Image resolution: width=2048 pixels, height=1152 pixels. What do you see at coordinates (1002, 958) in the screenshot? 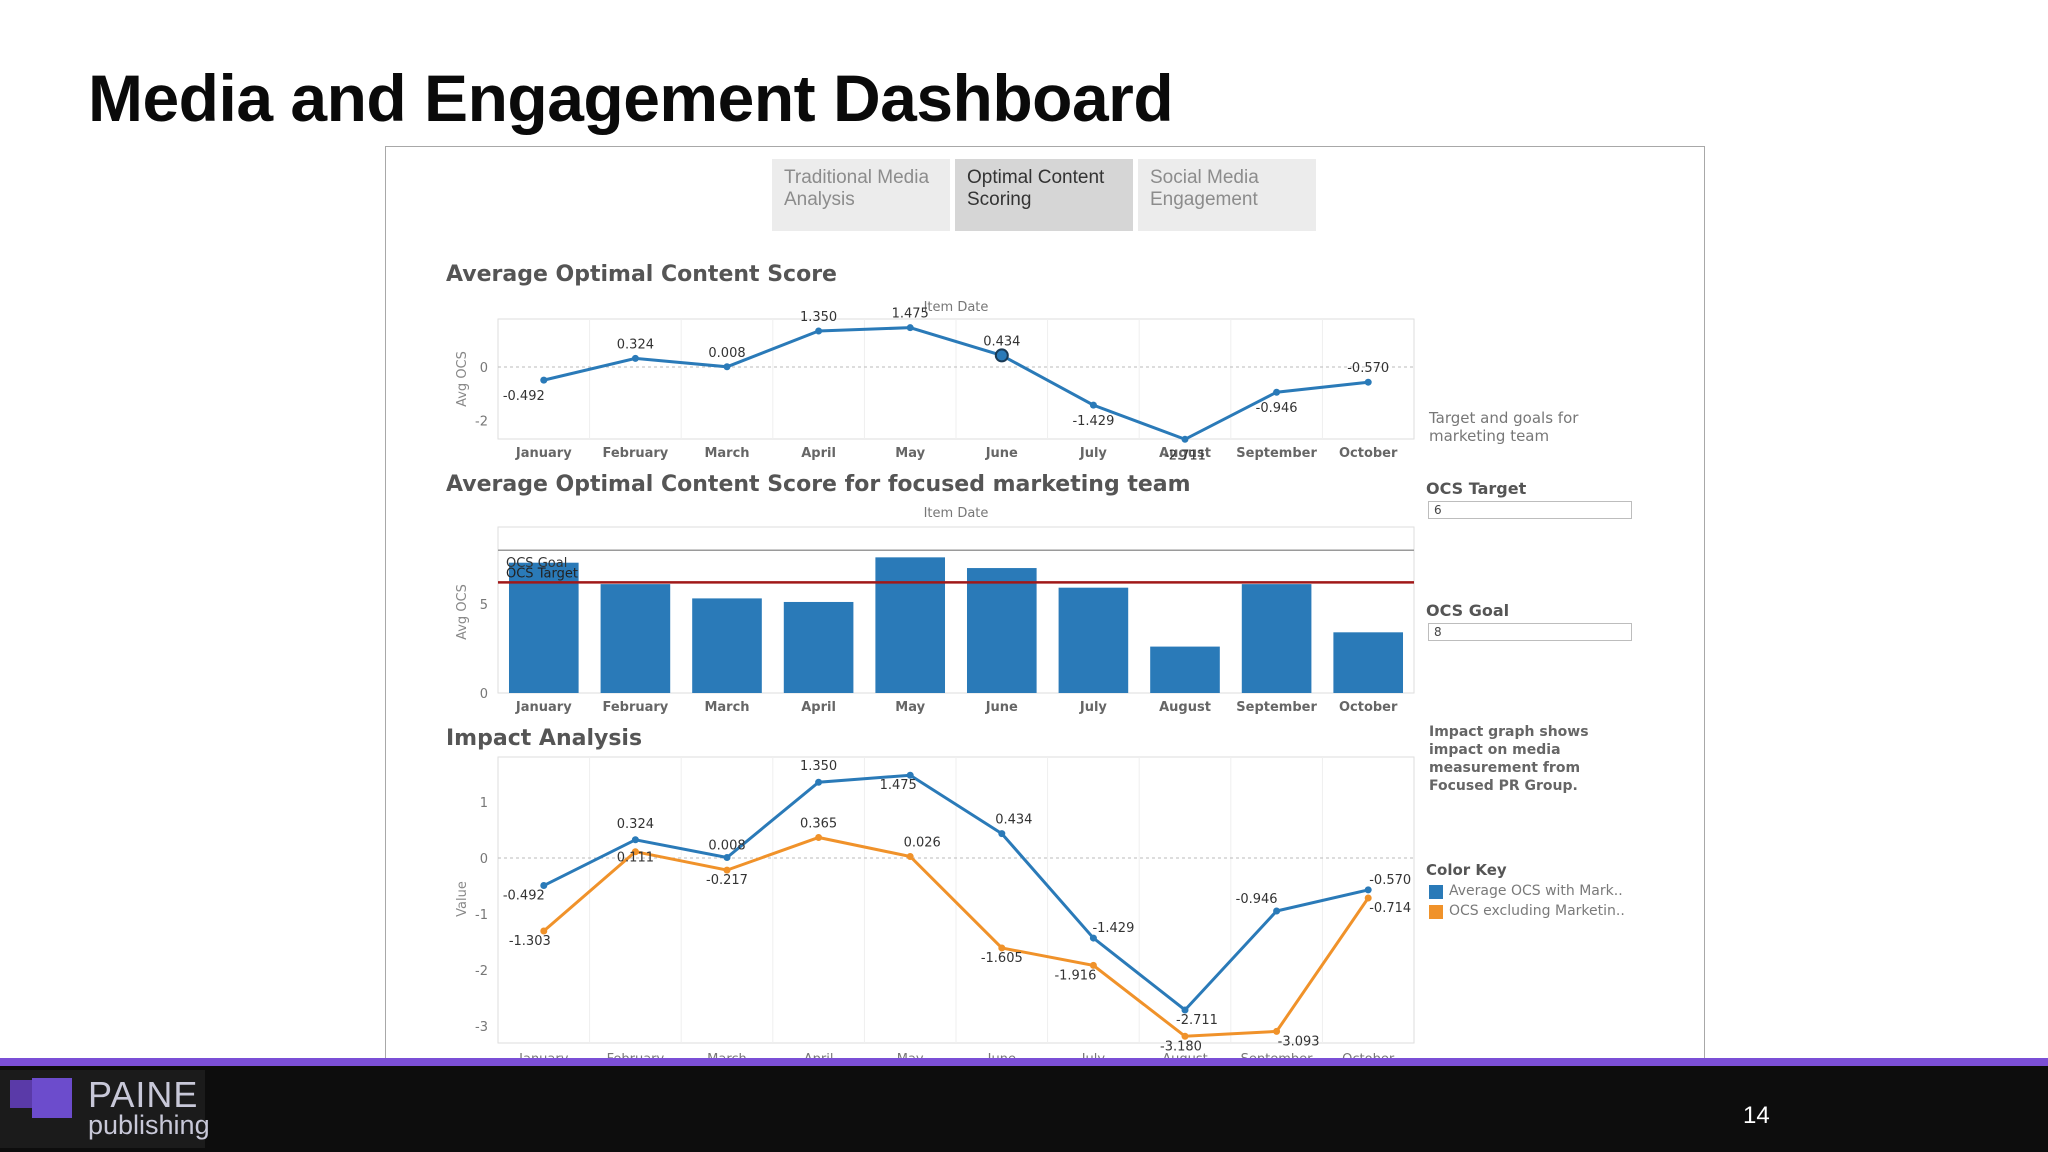
I see `chart3-data-label: -1.605` at bounding box center [1002, 958].